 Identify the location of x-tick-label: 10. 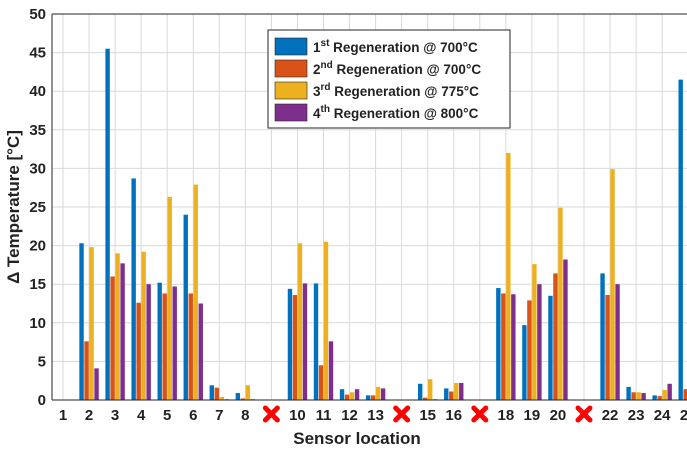
(297, 415).